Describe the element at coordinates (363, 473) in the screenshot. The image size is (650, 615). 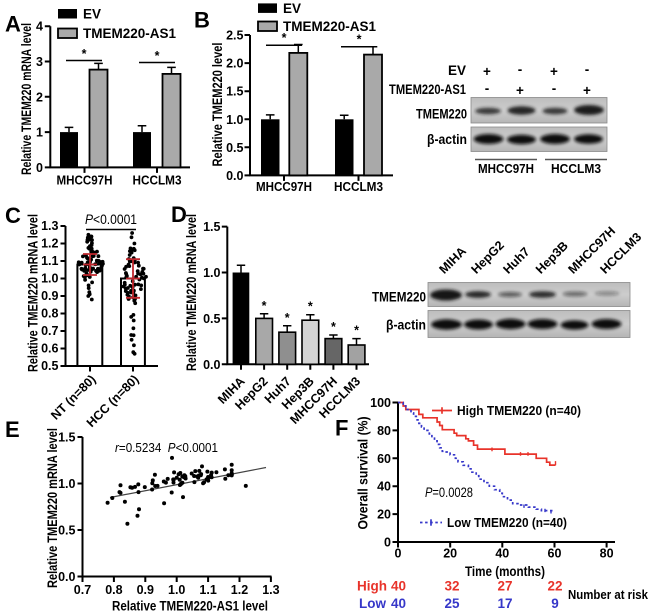
I see `svg-text: Overall survival (%)` at that location.